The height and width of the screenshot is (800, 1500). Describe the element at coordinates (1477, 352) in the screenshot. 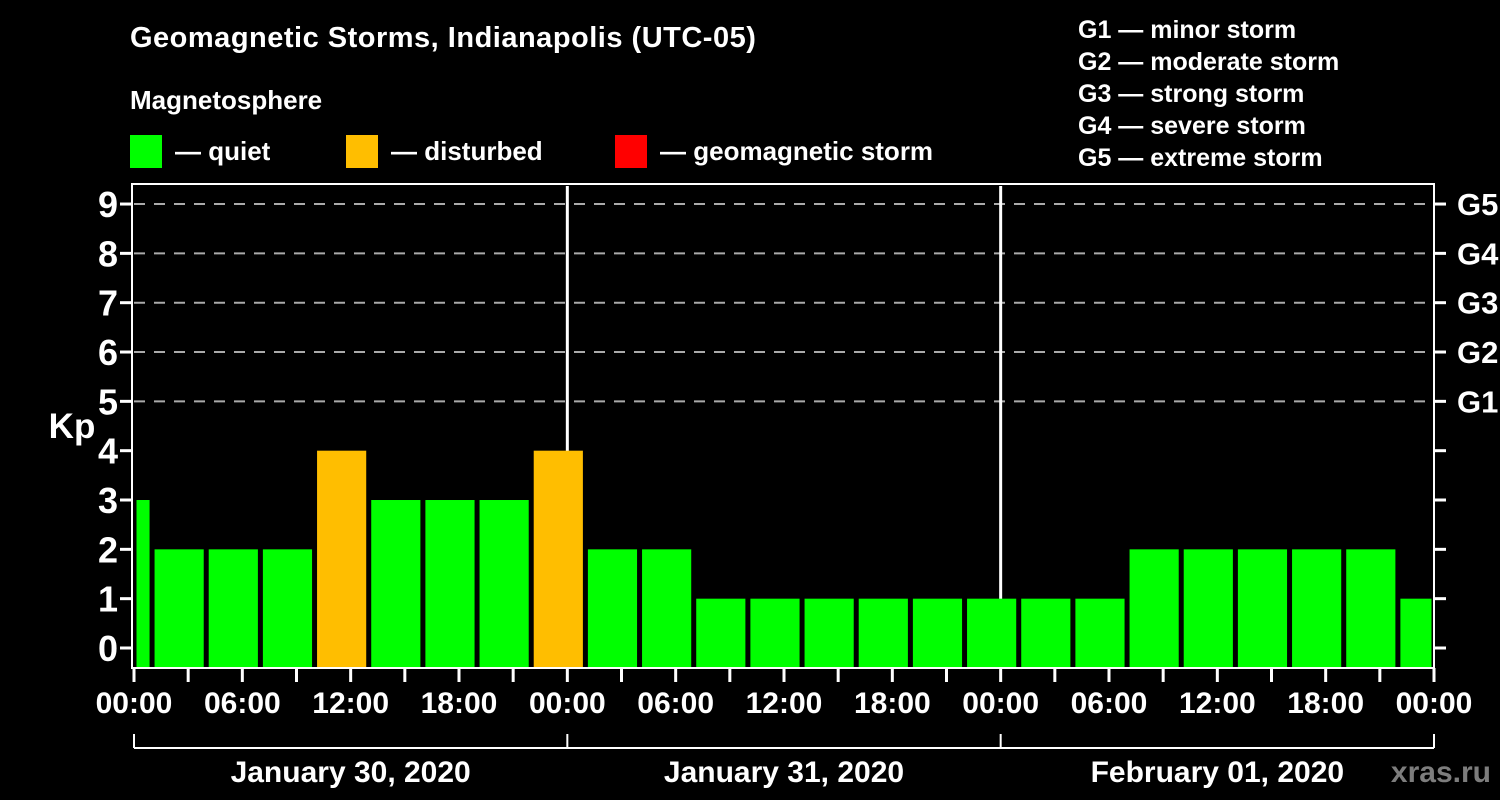

I see `g-level-label: G2` at that location.